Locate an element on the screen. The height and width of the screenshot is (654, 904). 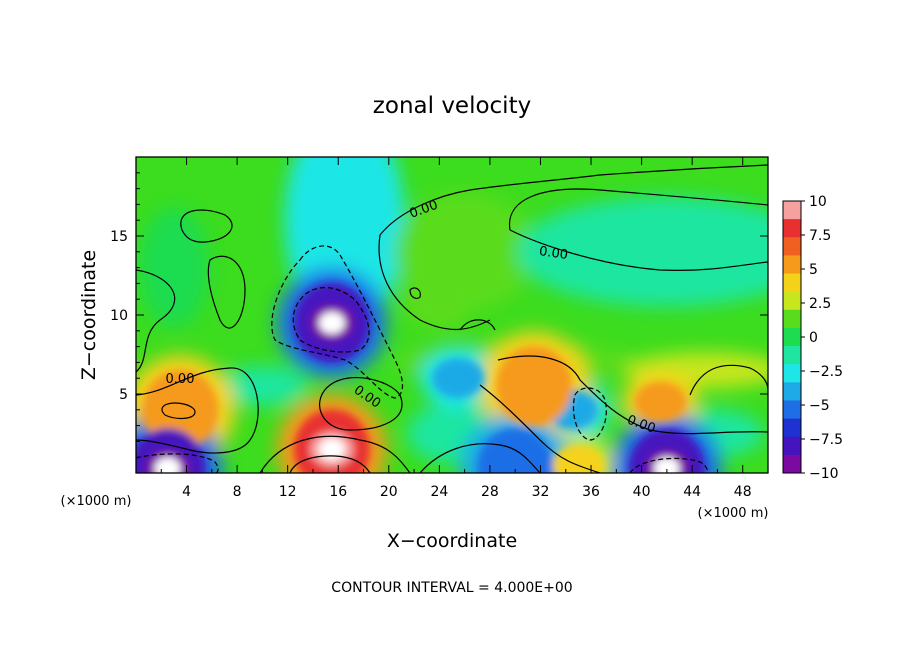
x-tick-label: 36 is located at coordinates (591, 492).